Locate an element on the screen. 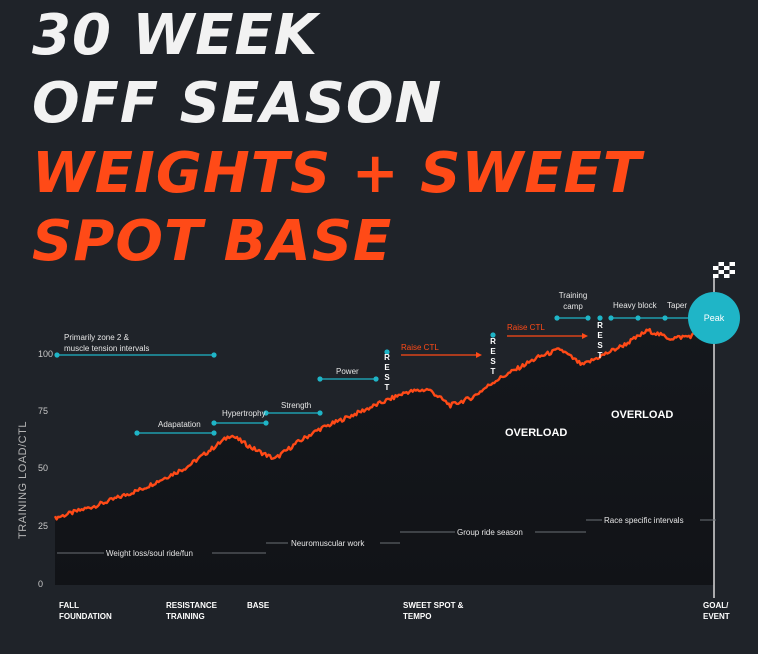 The height and width of the screenshot is (654, 758). y-axis-title: TRAINING LOAD/CTL is located at coordinates (23, 480).